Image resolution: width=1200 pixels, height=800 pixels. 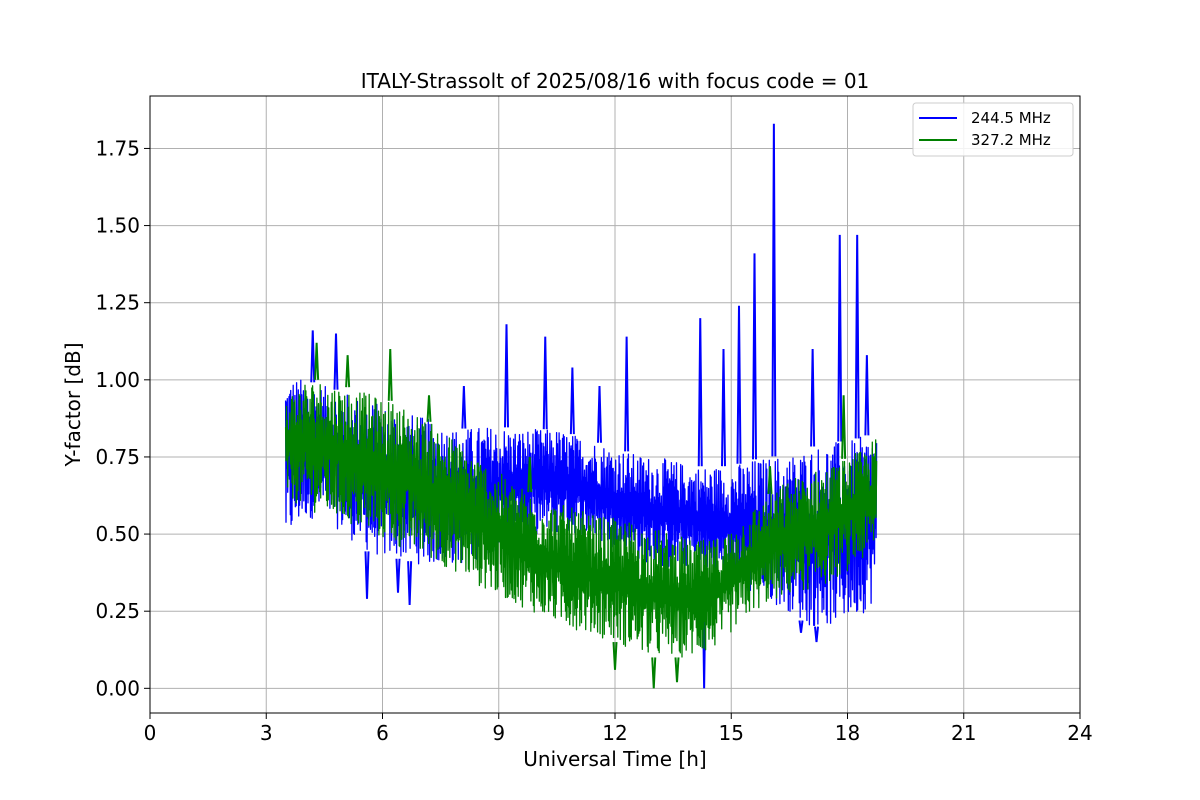 I want to click on x-tick-label: 0, so click(x=150, y=733).